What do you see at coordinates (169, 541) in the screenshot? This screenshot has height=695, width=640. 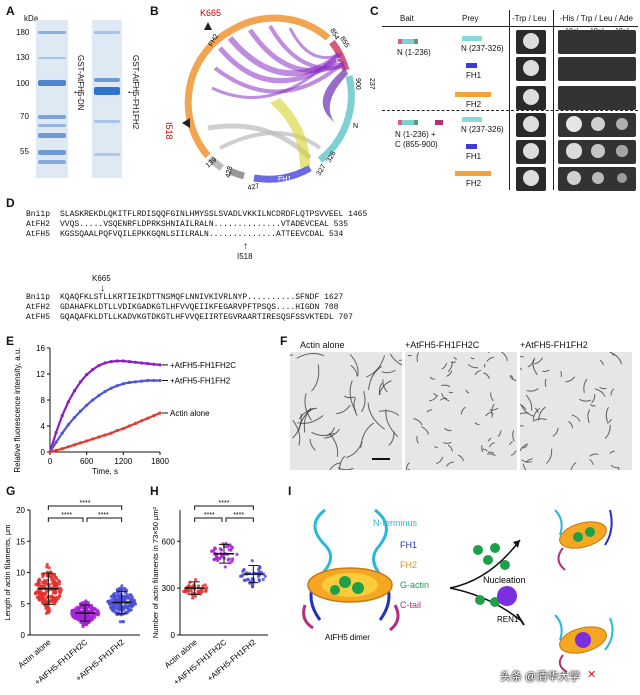 I see `y-tick-label: 600` at bounding box center [169, 541].